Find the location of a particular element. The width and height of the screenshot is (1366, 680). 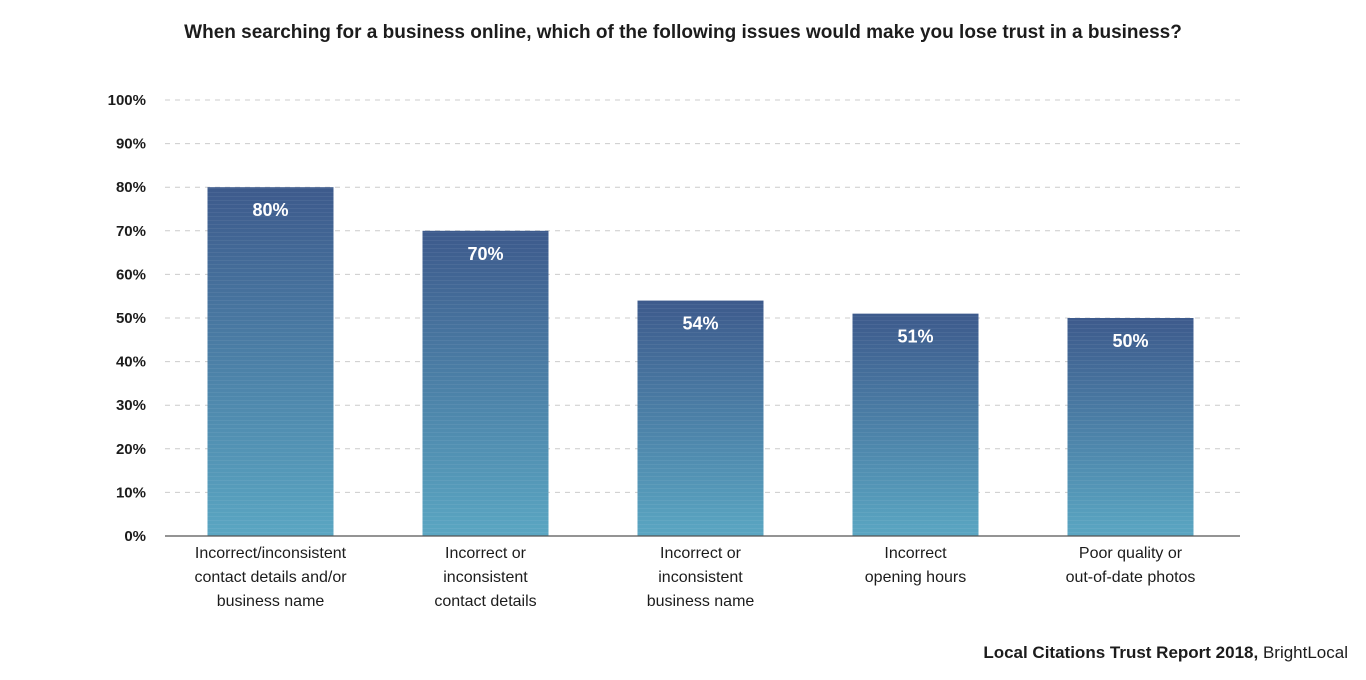

data-label: 70% is located at coordinates (485, 254).